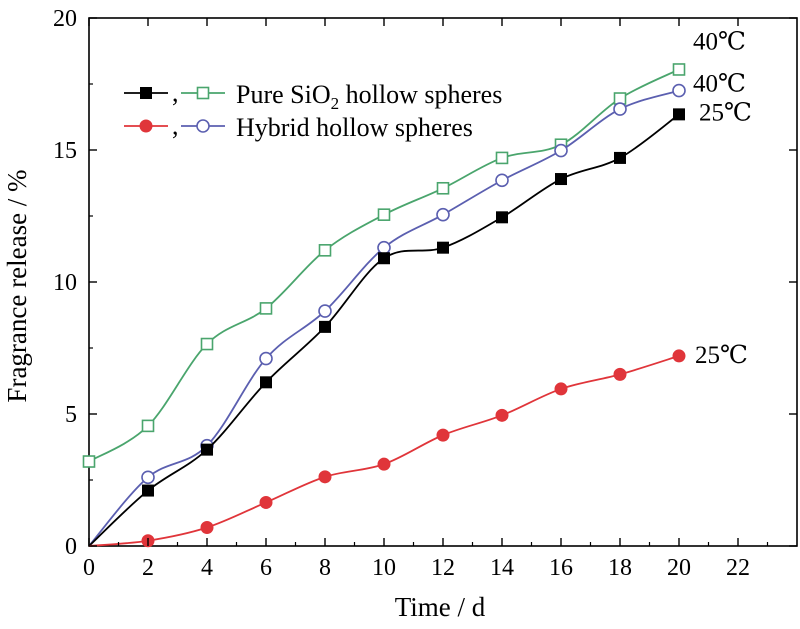 The height and width of the screenshot is (629, 800). What do you see at coordinates (65, 151) in the screenshot?
I see `y-tick-label: 15` at bounding box center [65, 151].